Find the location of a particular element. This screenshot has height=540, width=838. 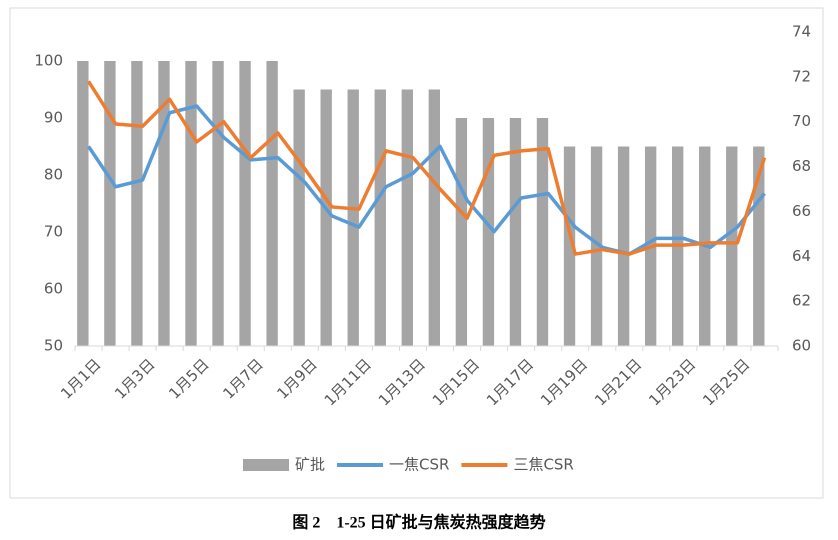

y2-tick-label: 70 is located at coordinates (801, 121).